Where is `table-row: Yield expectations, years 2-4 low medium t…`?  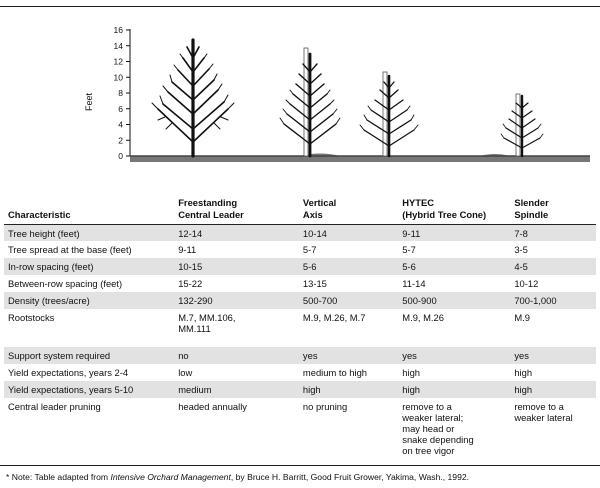 table-row: Yield expectations, years 2-4 low medium t… is located at coordinates (300, 372).